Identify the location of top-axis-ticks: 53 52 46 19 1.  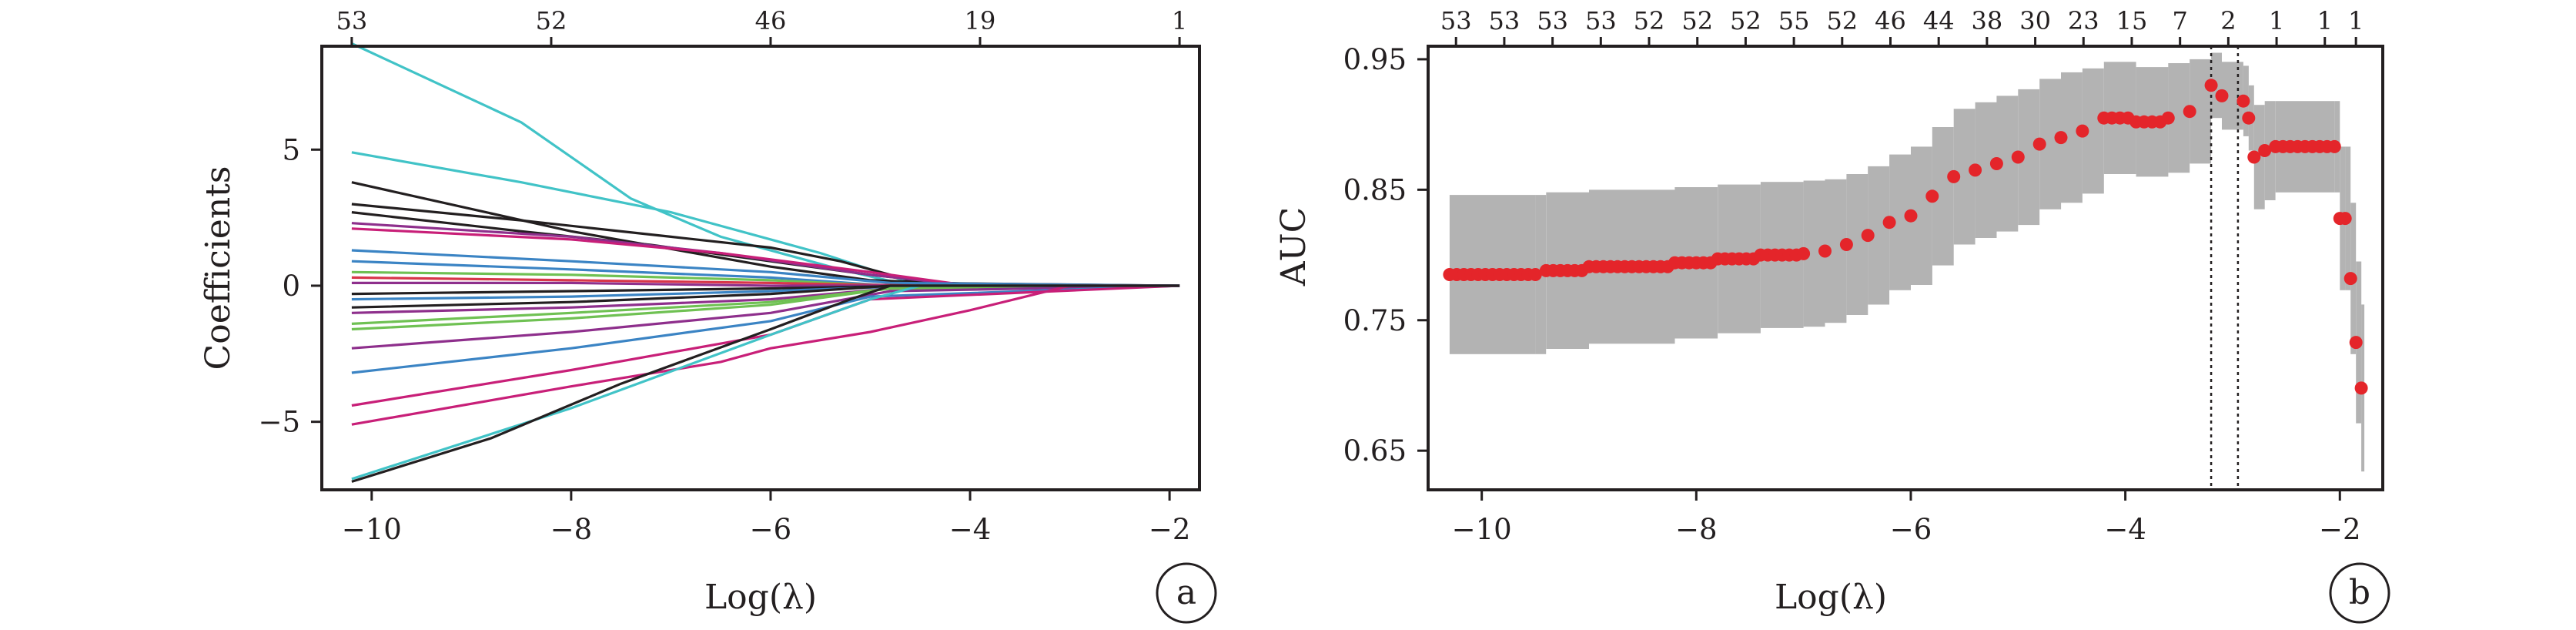
(762, 26).